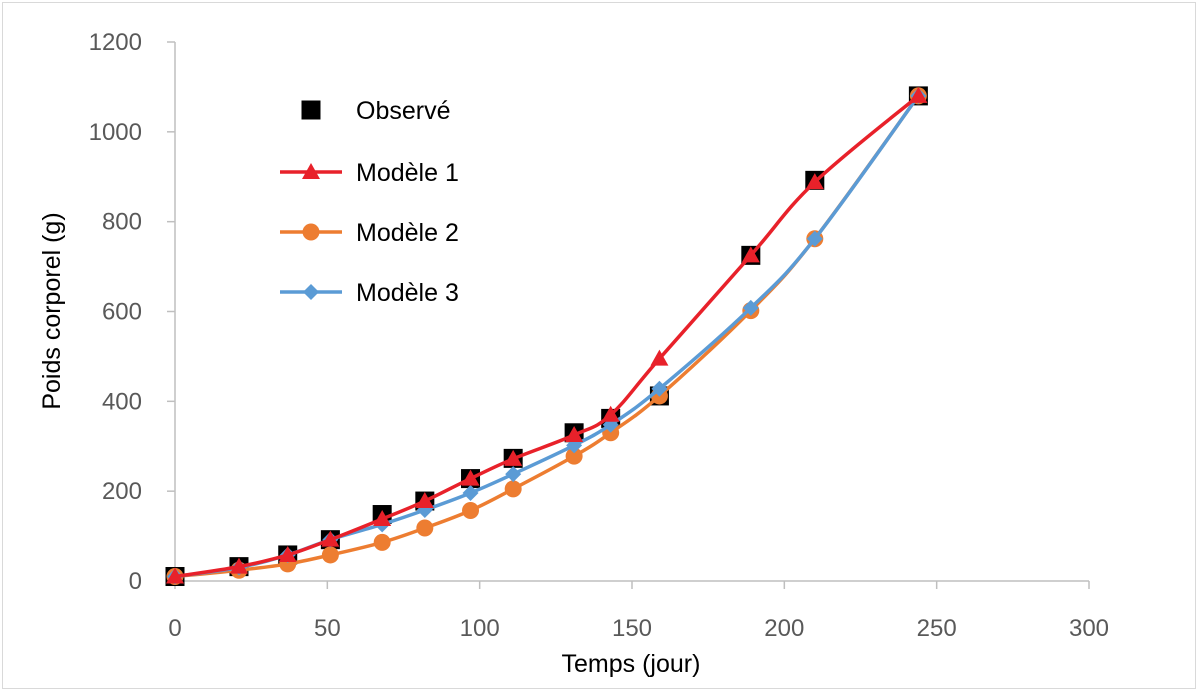  I want to click on y-tick-label: 800, so click(122, 222).